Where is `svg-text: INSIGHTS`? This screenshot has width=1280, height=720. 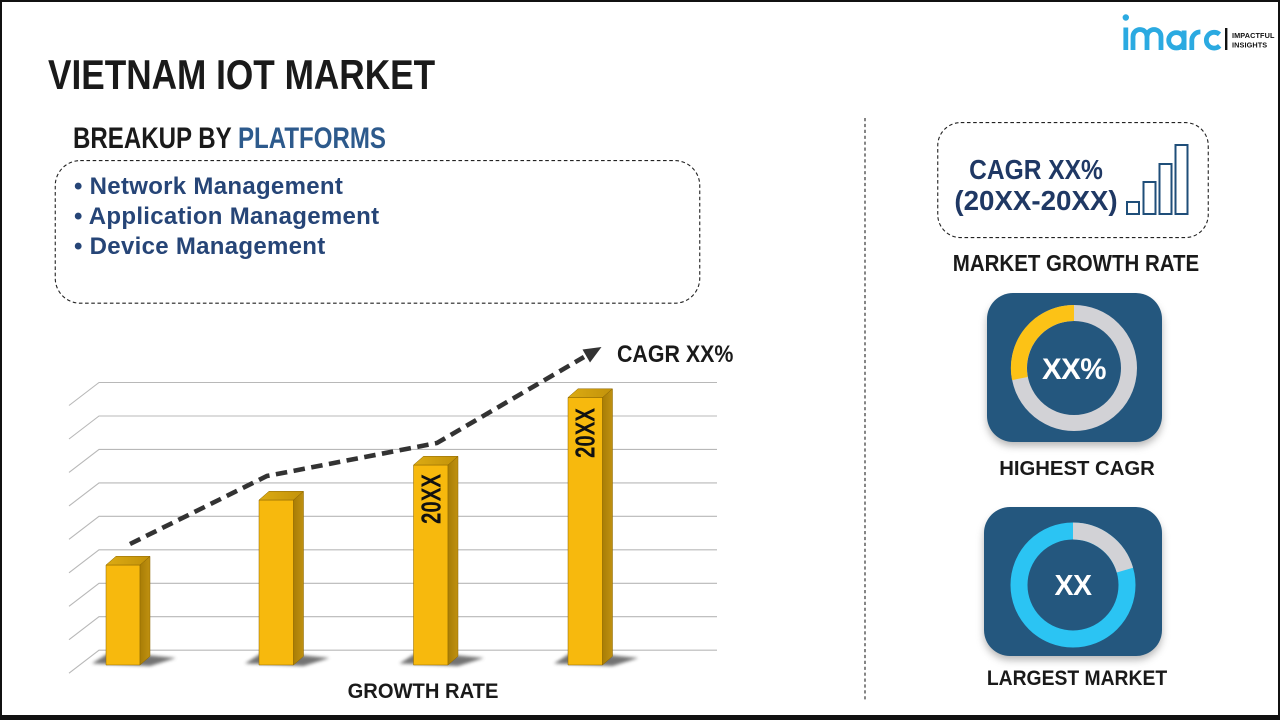
svg-text: INSIGHTS is located at coordinates (1249, 45).